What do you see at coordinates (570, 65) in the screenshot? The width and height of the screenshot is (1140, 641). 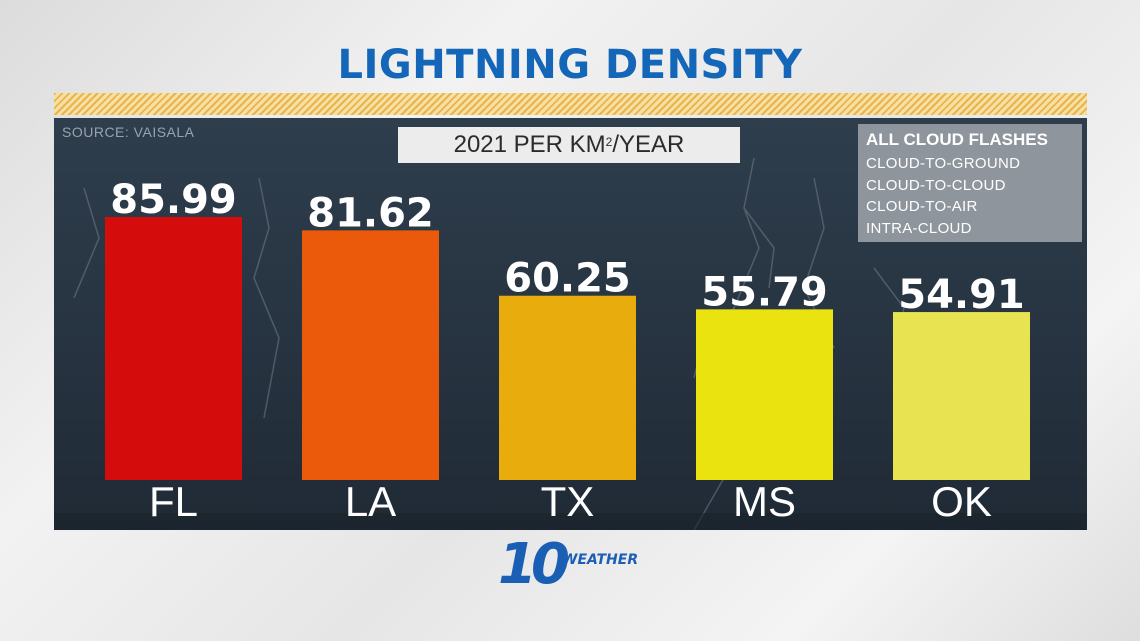 I see `chart-title: LIGHTNING DENSITY` at bounding box center [570, 65].